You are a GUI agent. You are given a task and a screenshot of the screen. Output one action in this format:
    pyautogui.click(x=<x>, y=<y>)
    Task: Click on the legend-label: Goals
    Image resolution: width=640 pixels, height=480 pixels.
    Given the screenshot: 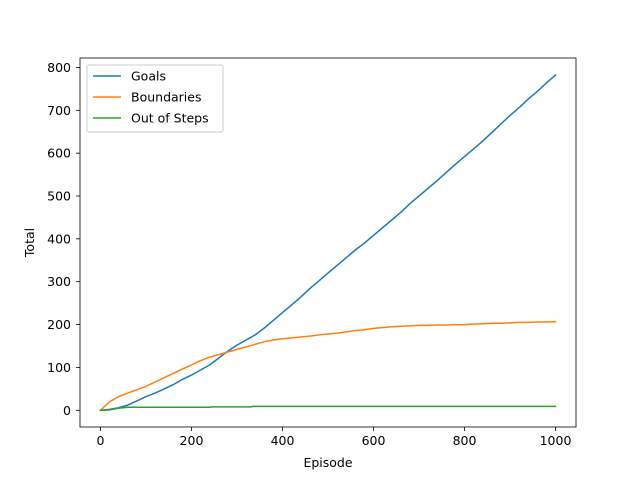 What is the action you would take?
    pyautogui.click(x=148, y=76)
    